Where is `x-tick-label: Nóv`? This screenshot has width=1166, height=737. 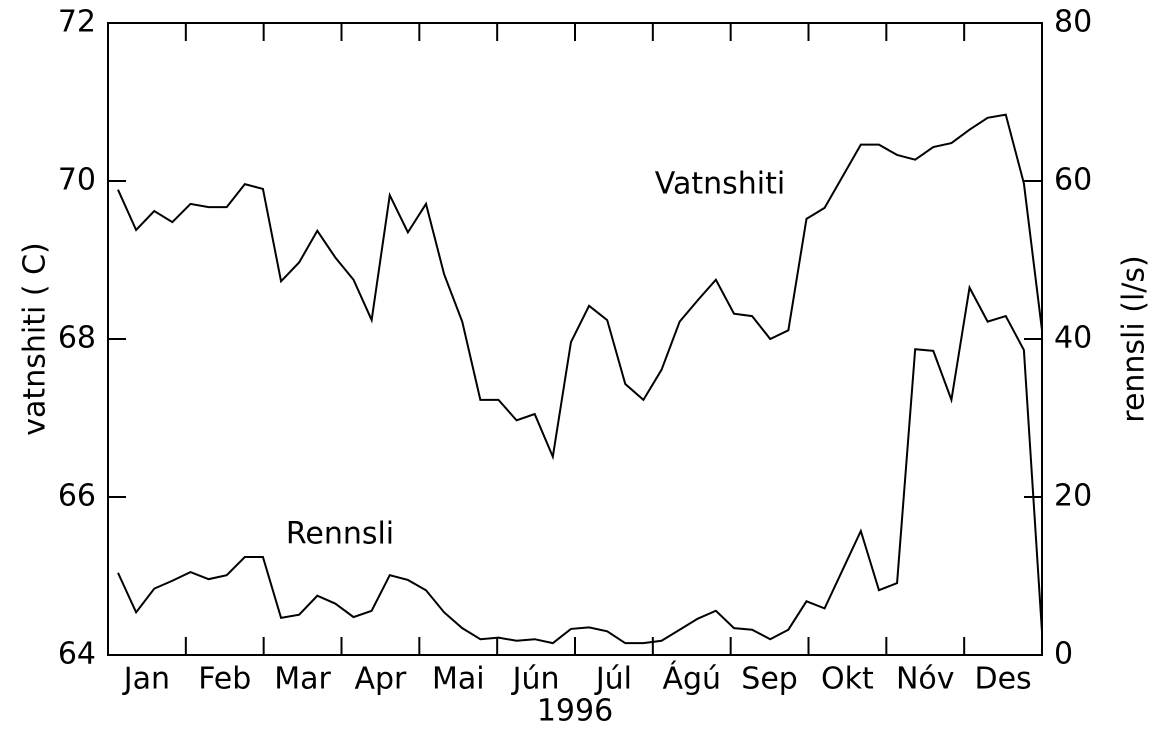
x-tick-label: Nóv is located at coordinates (925, 679).